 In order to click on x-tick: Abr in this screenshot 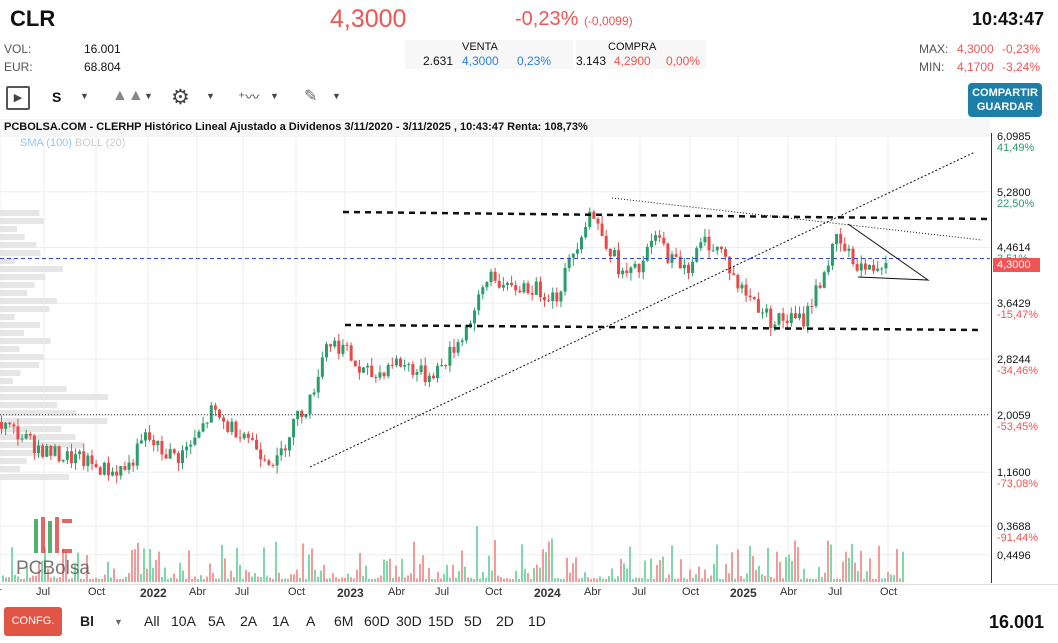, I will do `click(789, 592)`.